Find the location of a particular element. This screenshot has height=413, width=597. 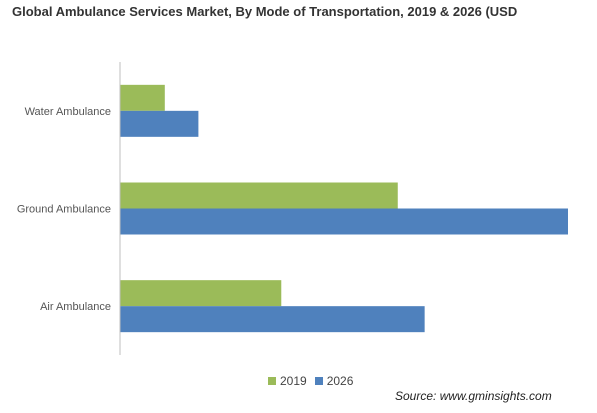

category-label-water-ambulance: Water Ambulance is located at coordinates (68, 112).